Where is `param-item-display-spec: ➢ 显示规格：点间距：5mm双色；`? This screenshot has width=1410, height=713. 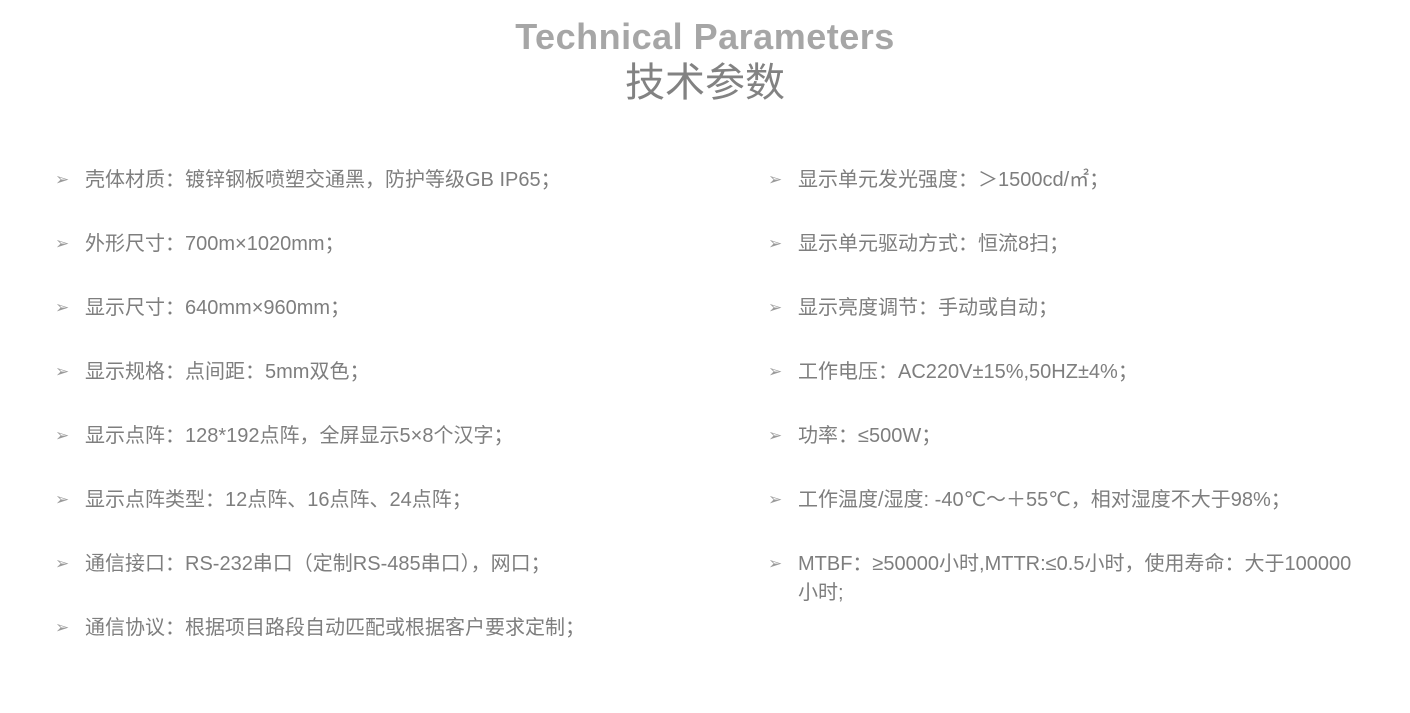 param-item-display-spec: ➢ 显示规格：点间距：5mm双色； is located at coordinates (387, 372).